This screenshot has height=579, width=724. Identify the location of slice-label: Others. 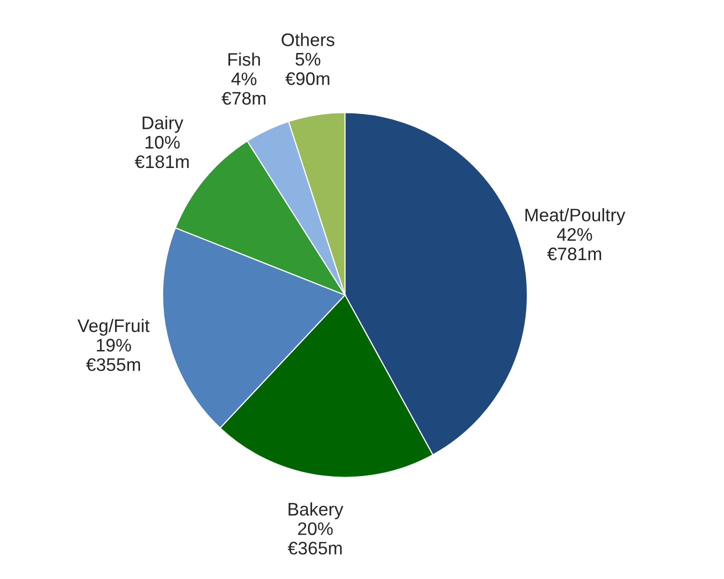
(308, 39).